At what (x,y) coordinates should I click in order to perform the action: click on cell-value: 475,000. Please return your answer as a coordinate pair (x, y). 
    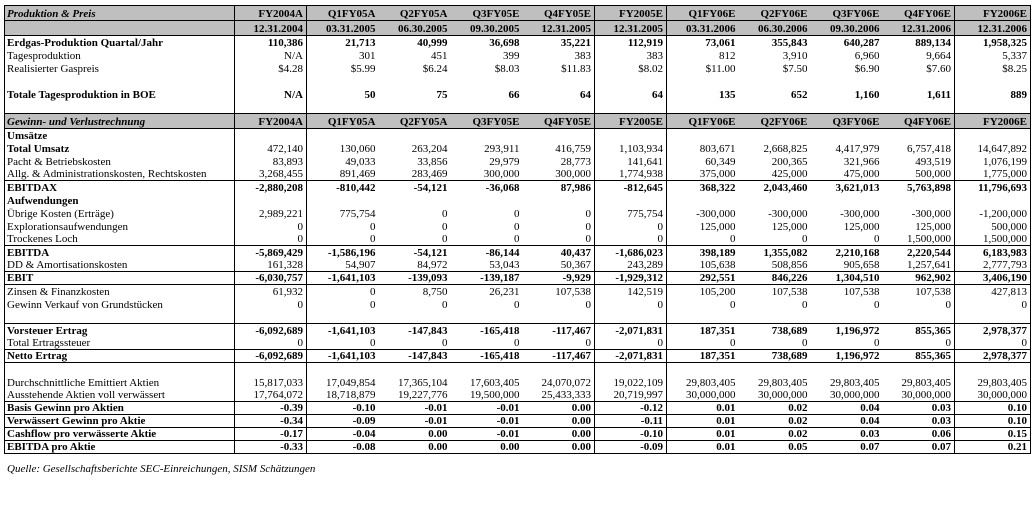
    Looking at the image, I should click on (861, 174).